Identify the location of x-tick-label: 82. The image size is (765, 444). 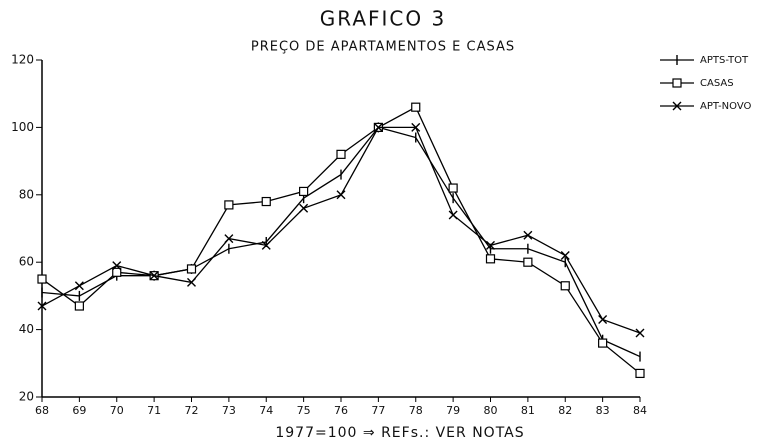
(565, 410).